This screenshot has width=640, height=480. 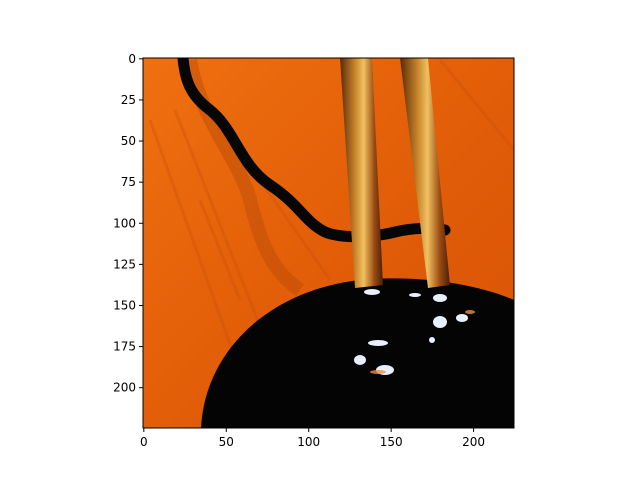 What do you see at coordinates (124, 347) in the screenshot?
I see `y-tick-label: 175` at bounding box center [124, 347].